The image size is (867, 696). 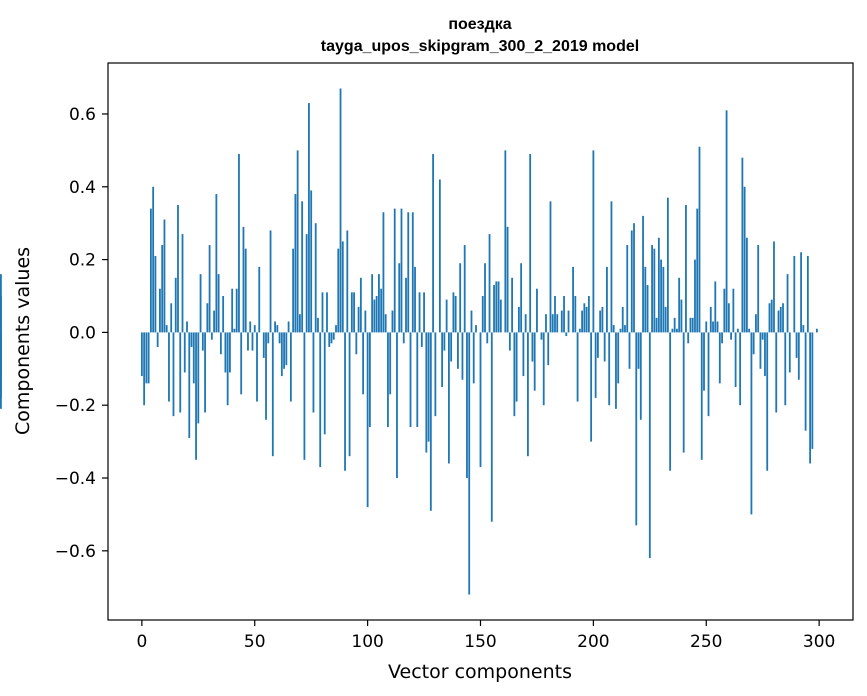 What do you see at coordinates (367, 642) in the screenshot?
I see `x-tick-label: 100` at bounding box center [367, 642].